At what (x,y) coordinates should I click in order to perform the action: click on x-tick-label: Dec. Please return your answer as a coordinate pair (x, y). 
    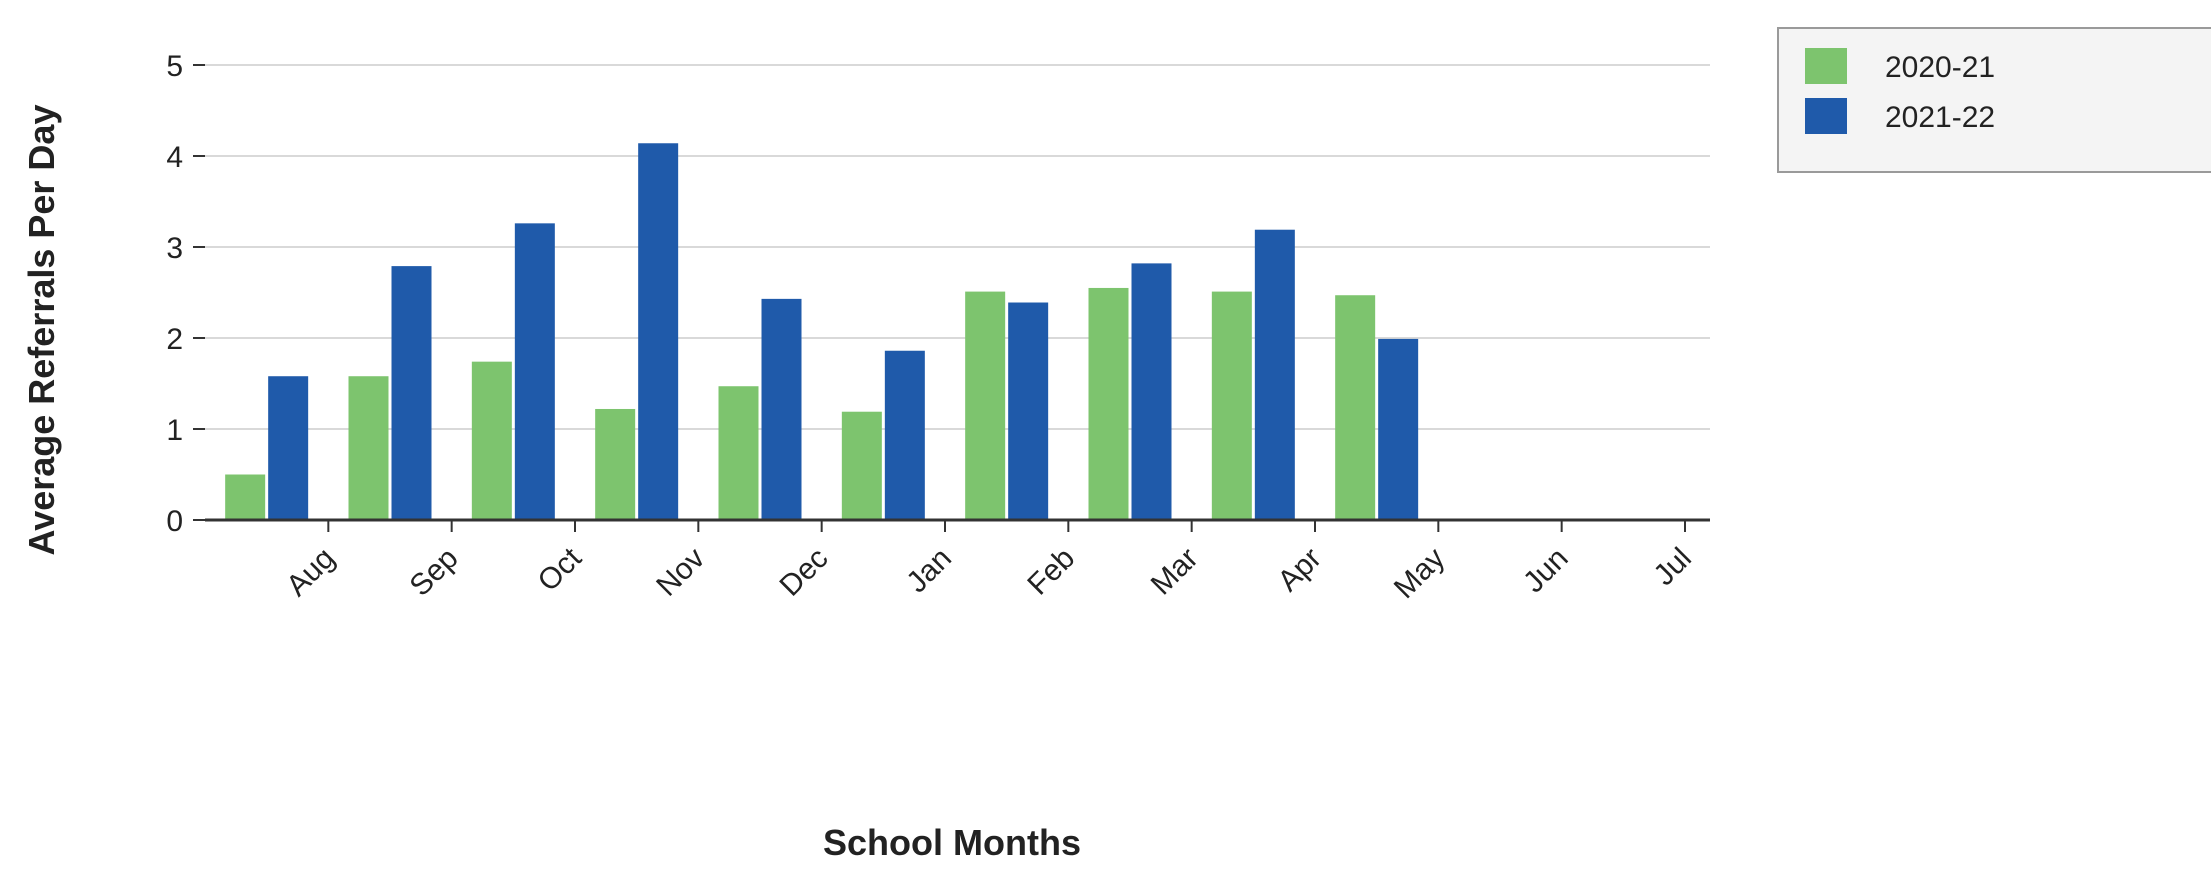
    Looking at the image, I should click on (804, 572).